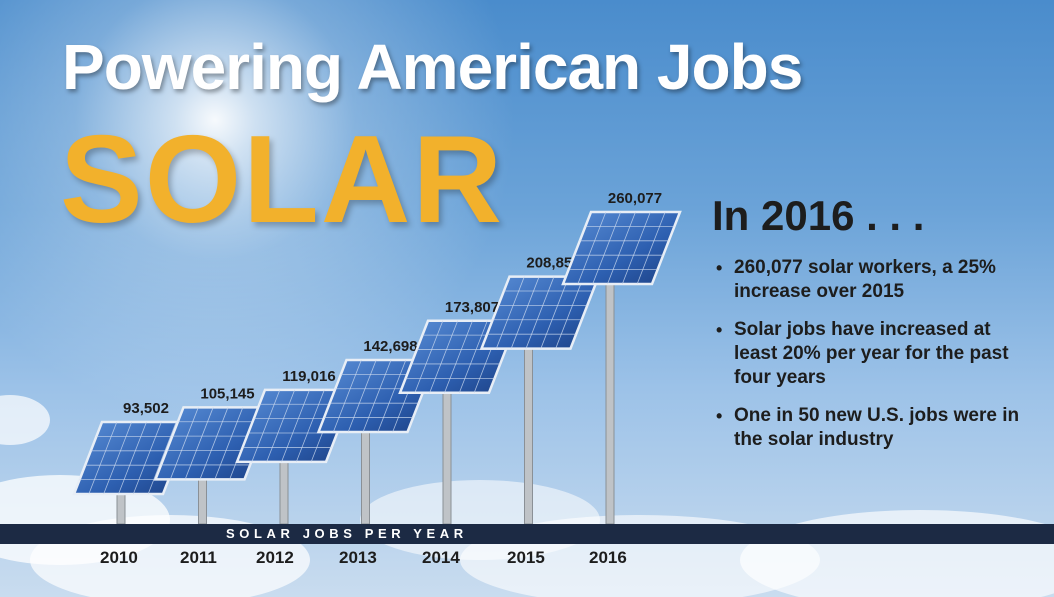 The height and width of the screenshot is (597, 1054). I want to click on x-tick-label: 2013, so click(358, 557).